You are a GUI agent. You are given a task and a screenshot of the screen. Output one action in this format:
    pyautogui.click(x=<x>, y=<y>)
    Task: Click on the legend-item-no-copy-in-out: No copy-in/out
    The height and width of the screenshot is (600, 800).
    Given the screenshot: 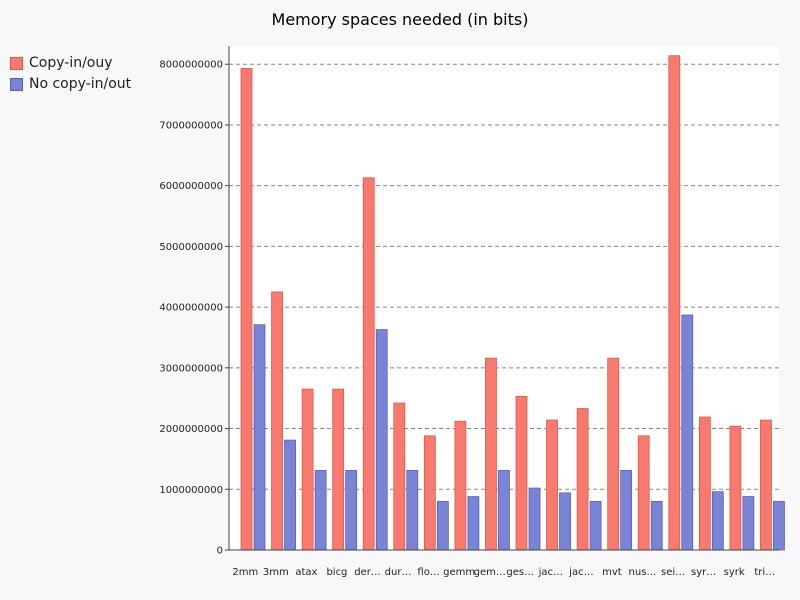 What is the action you would take?
    pyautogui.click(x=70, y=84)
    